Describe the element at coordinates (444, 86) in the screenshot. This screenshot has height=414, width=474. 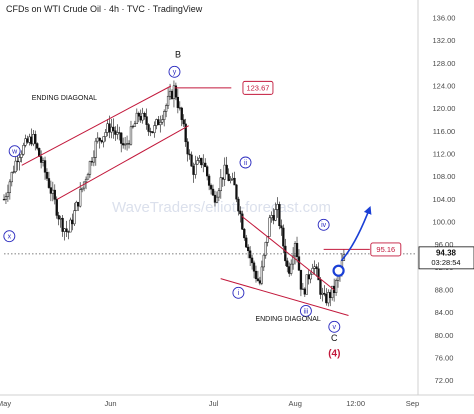
I see `price-tick-label: 124.00` at that location.